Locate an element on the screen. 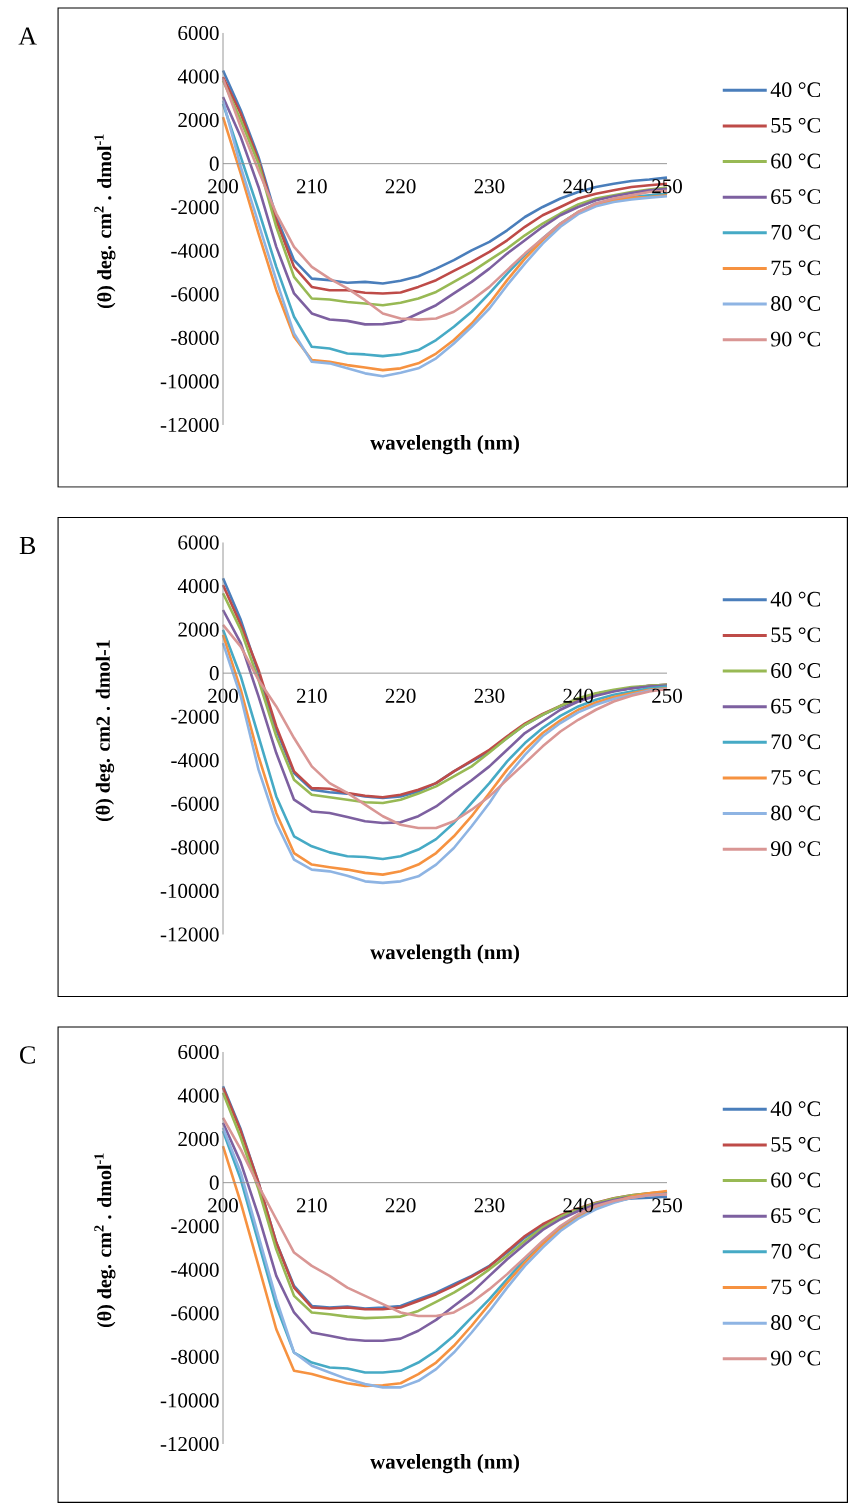 The image size is (848, 1503). chart-title: B is located at coordinates (27, 545).